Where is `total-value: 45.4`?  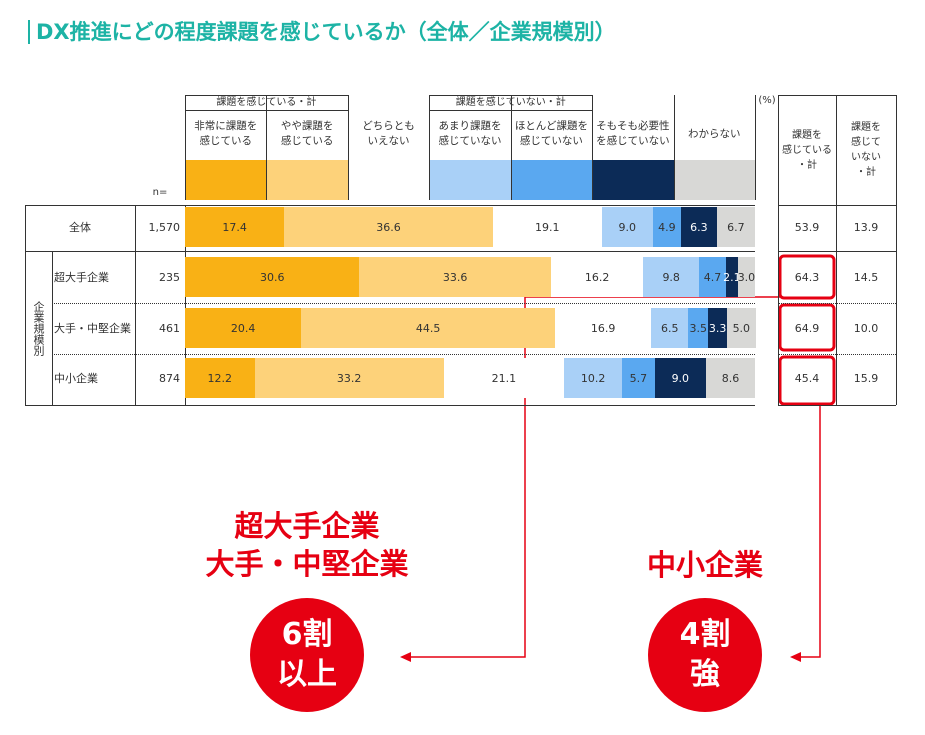
total-value: 45.4 is located at coordinates (807, 378).